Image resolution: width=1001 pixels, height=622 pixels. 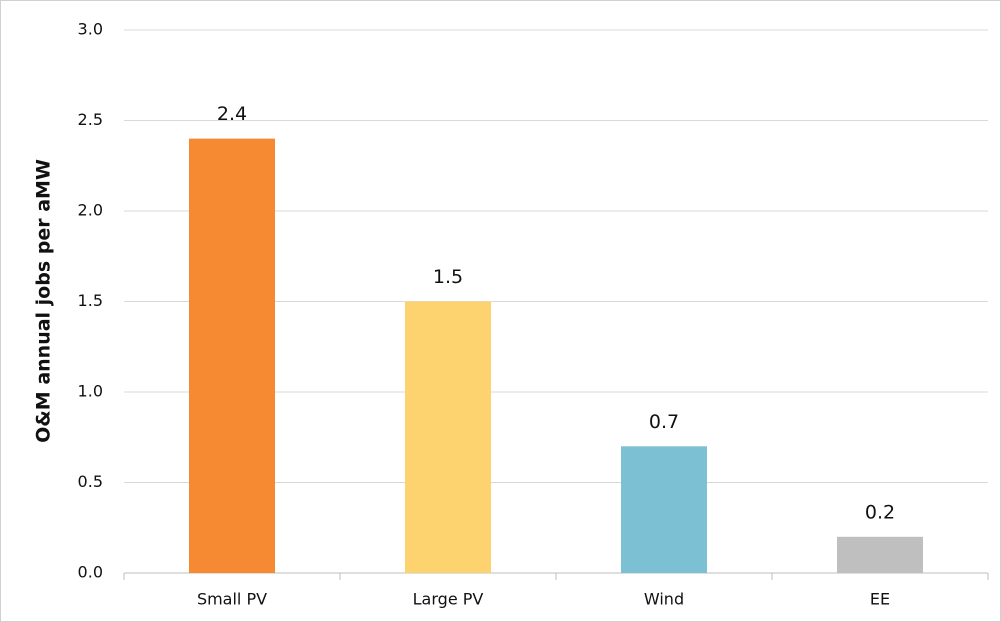 I want to click on y-tick-label: 2.5, so click(x=90, y=119).